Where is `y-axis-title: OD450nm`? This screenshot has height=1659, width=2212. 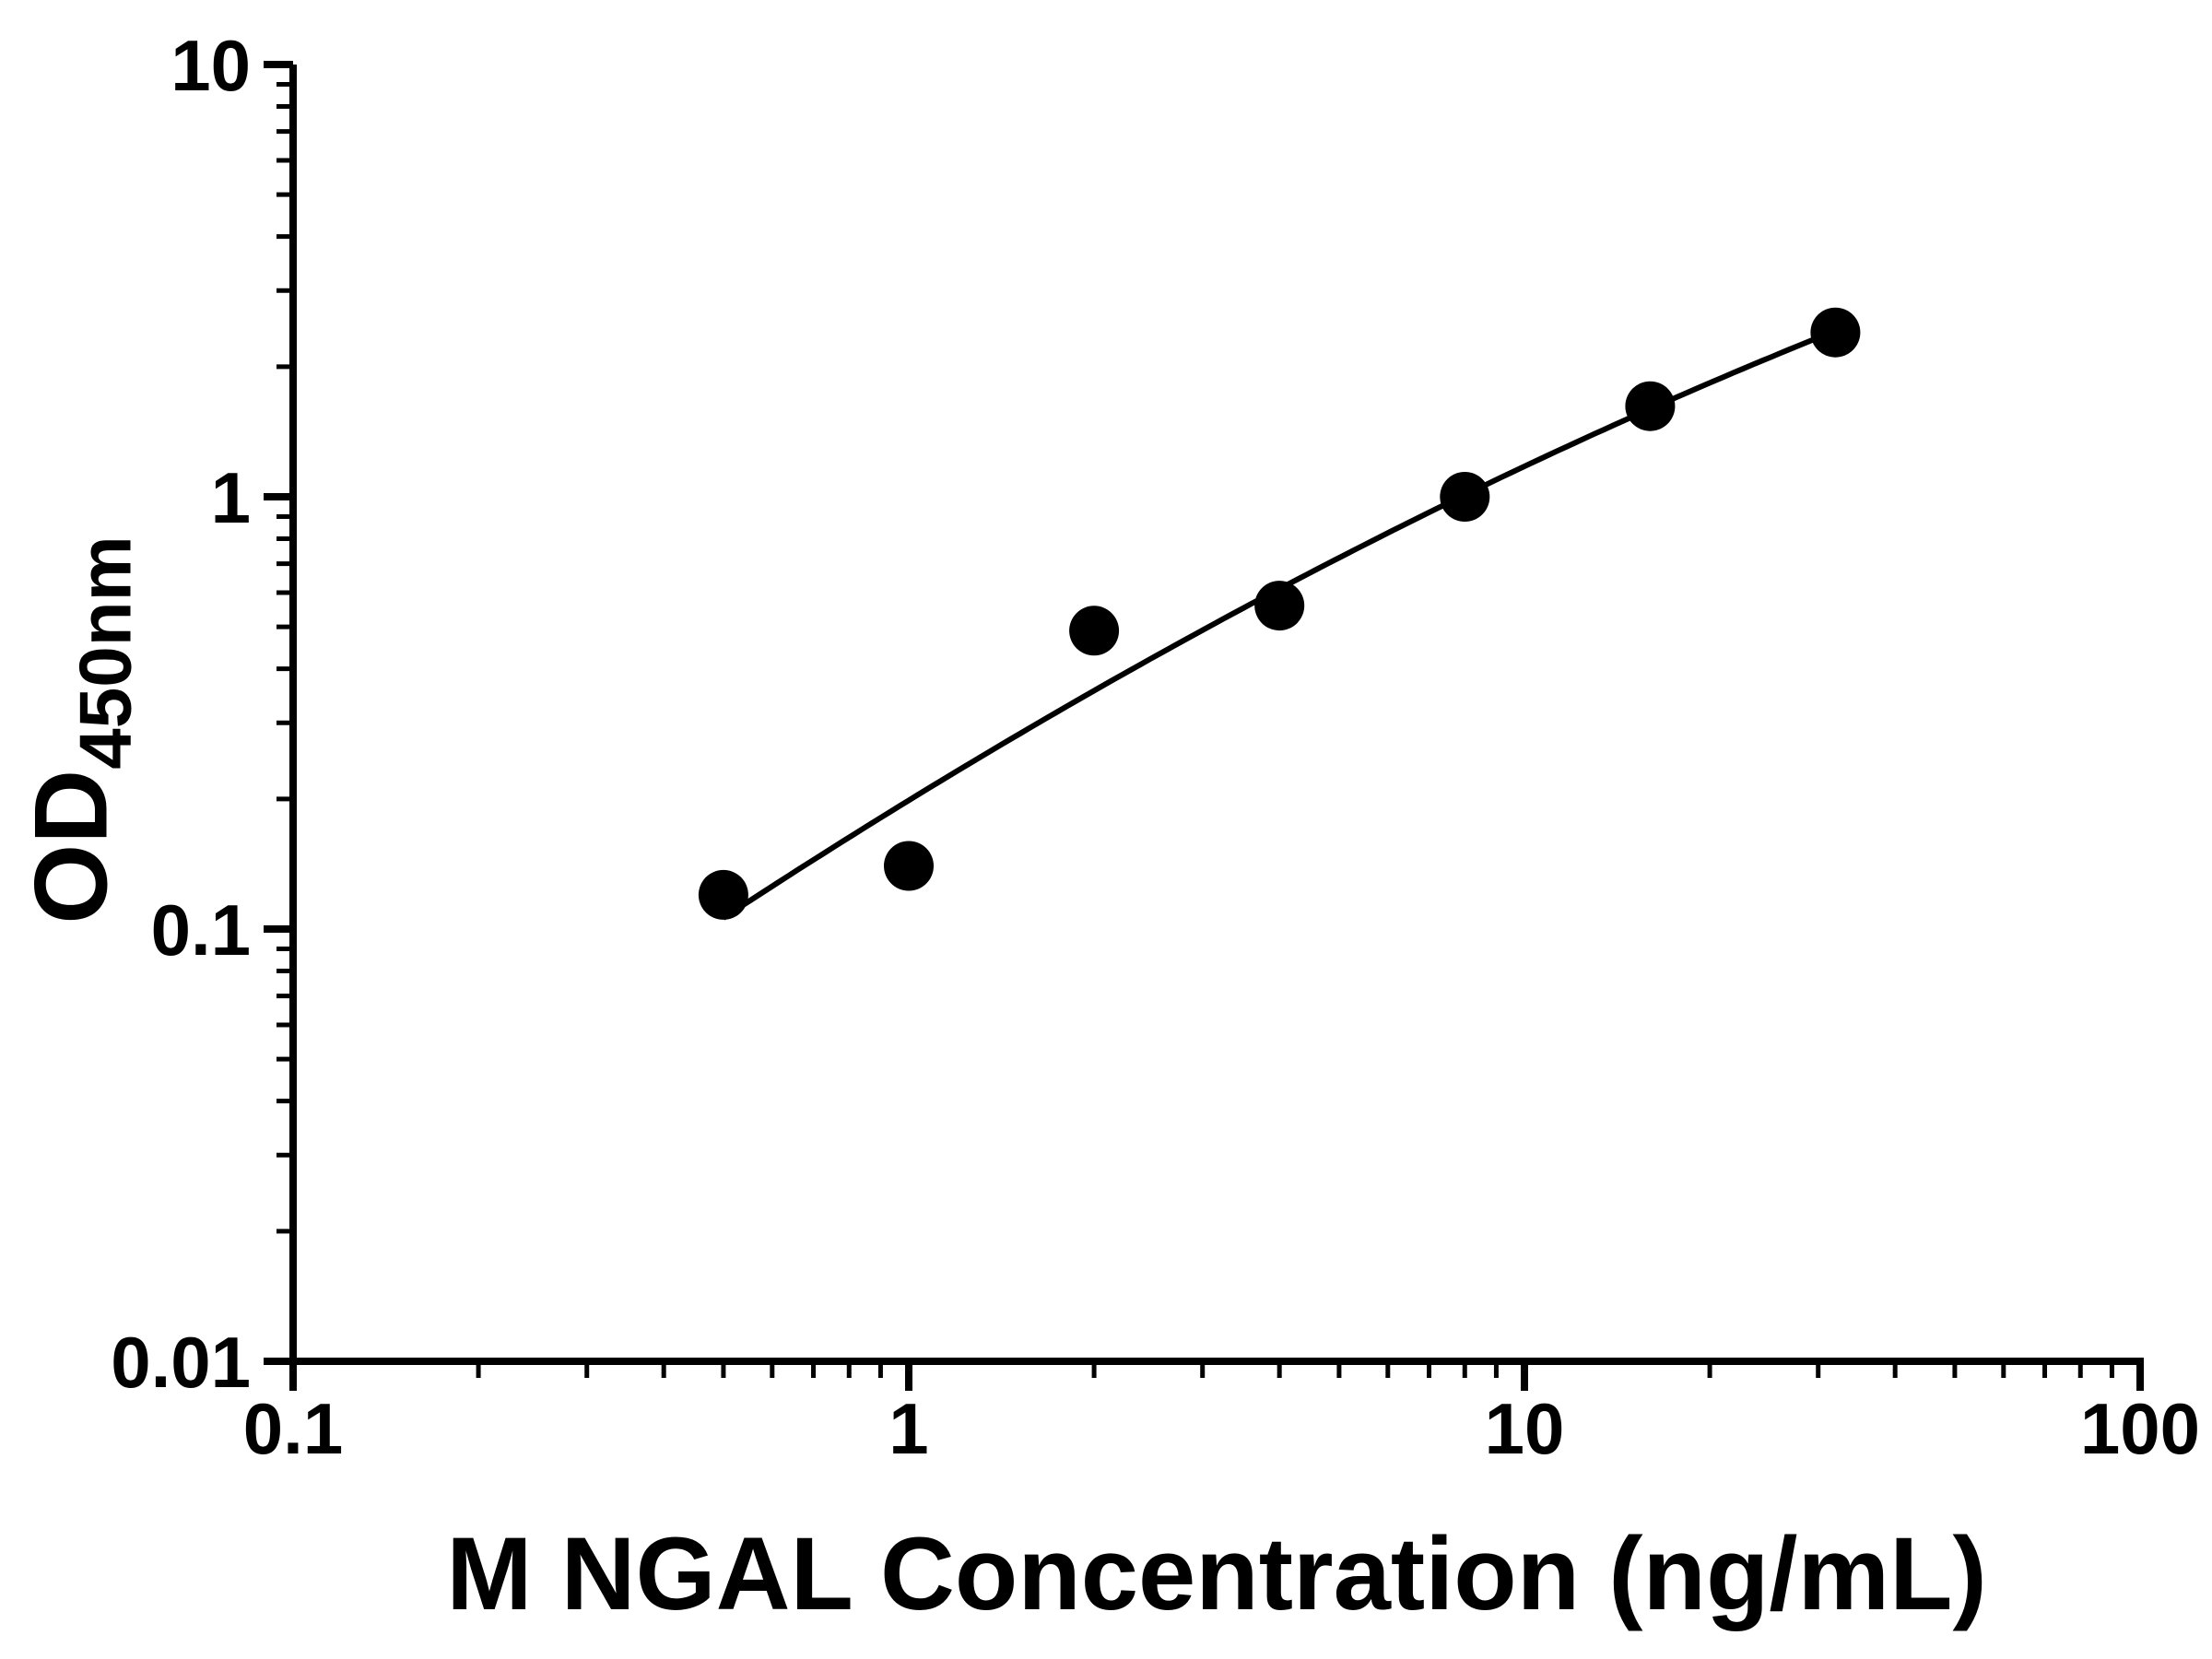
y-axis-title: OD450nm is located at coordinates (80, 729).